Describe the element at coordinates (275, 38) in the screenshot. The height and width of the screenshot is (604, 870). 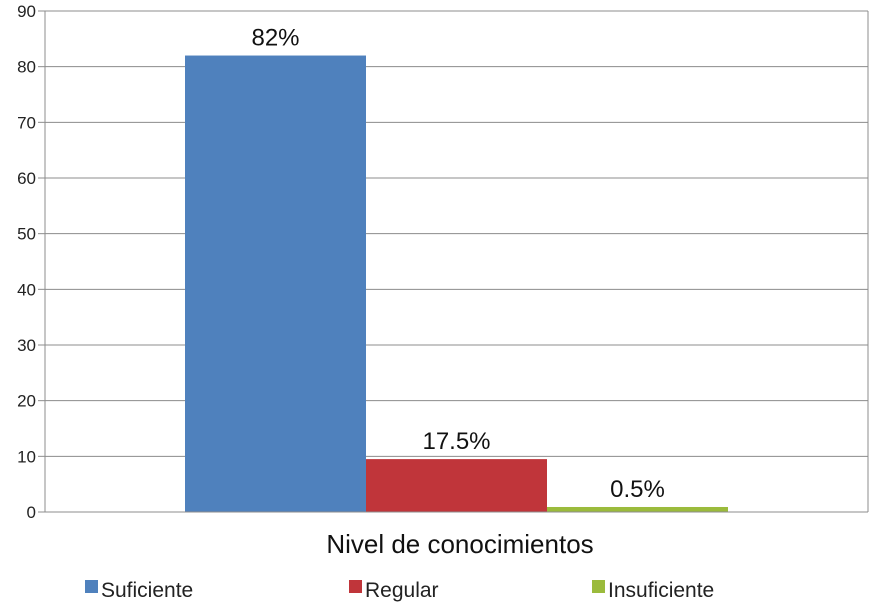
I see `data-label-suficiente: 82%` at that location.